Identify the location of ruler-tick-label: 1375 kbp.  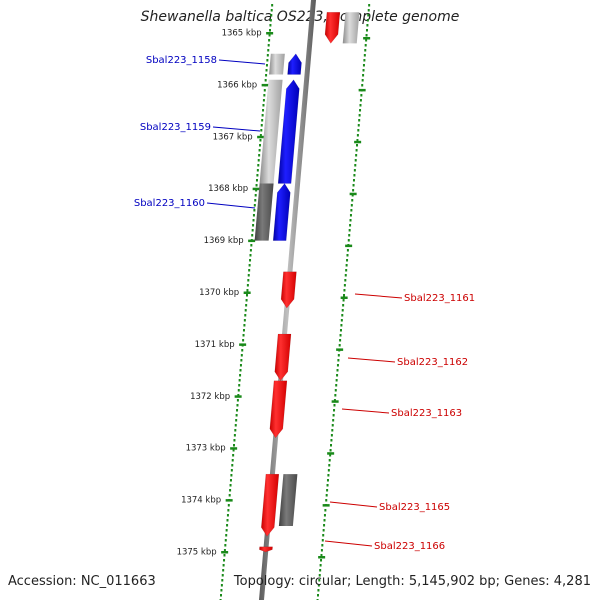
(197, 553).